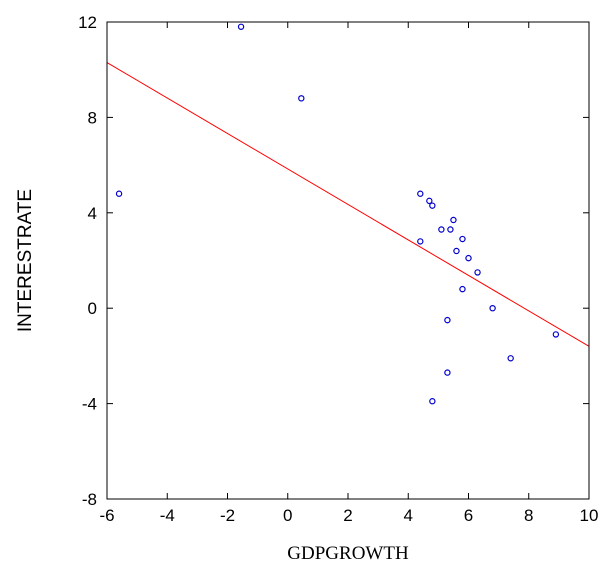 The height and width of the screenshot is (567, 605). Describe the element at coordinates (92, 213) in the screenshot. I see `y-tick-label: 4` at that location.